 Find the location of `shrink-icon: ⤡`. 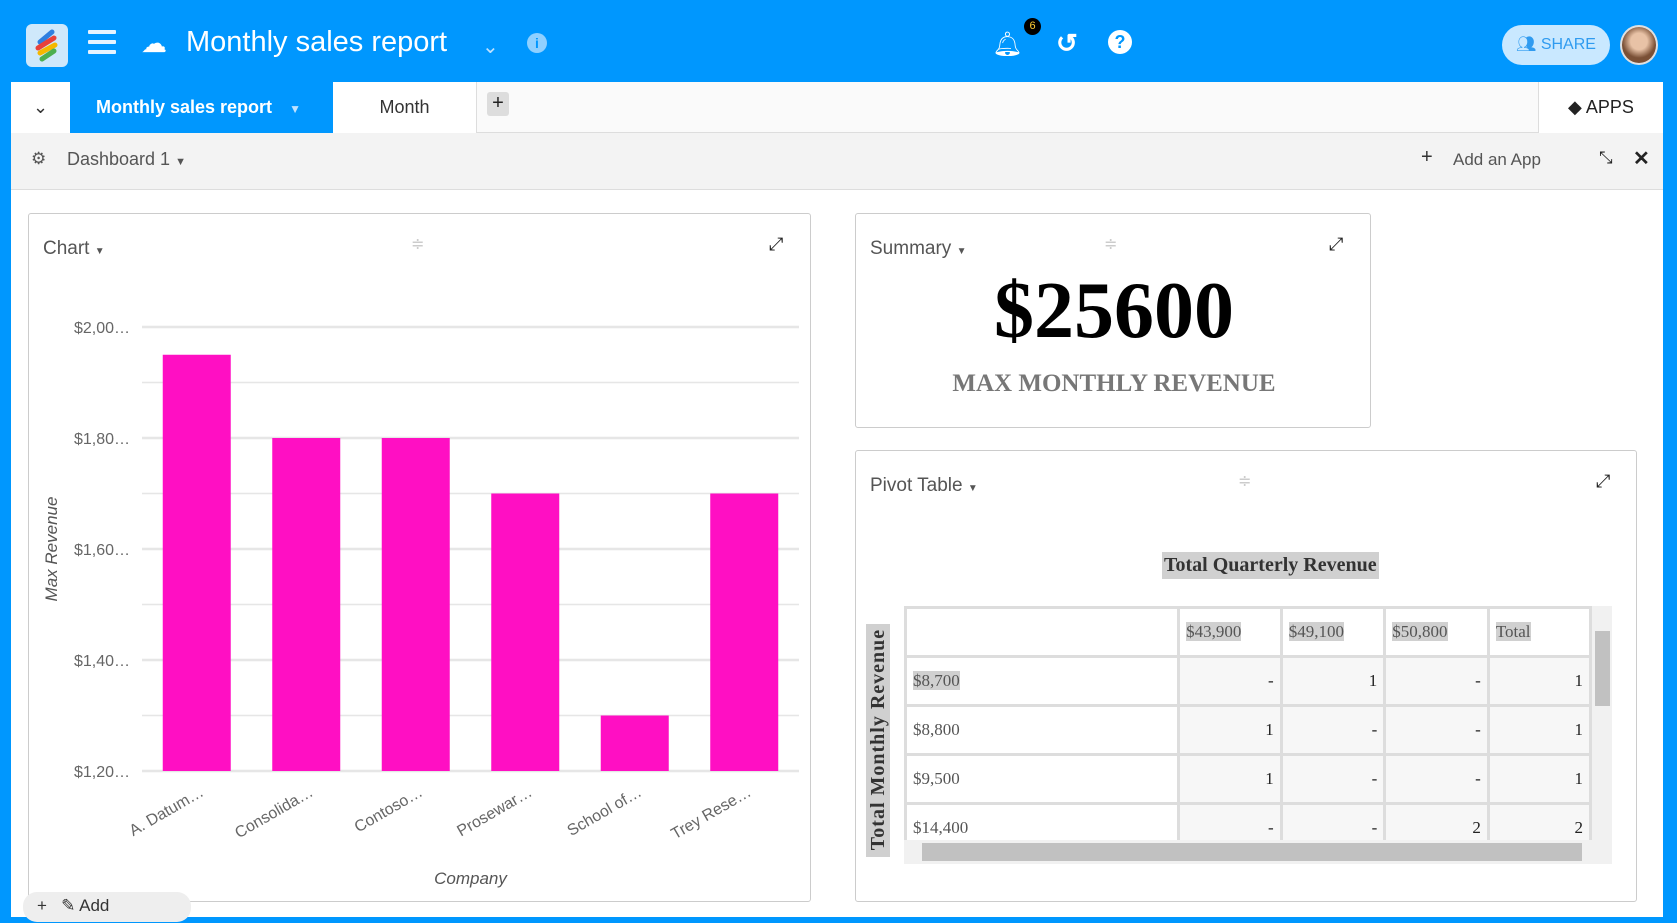

shrink-icon: ⤡ is located at coordinates (1606, 157).